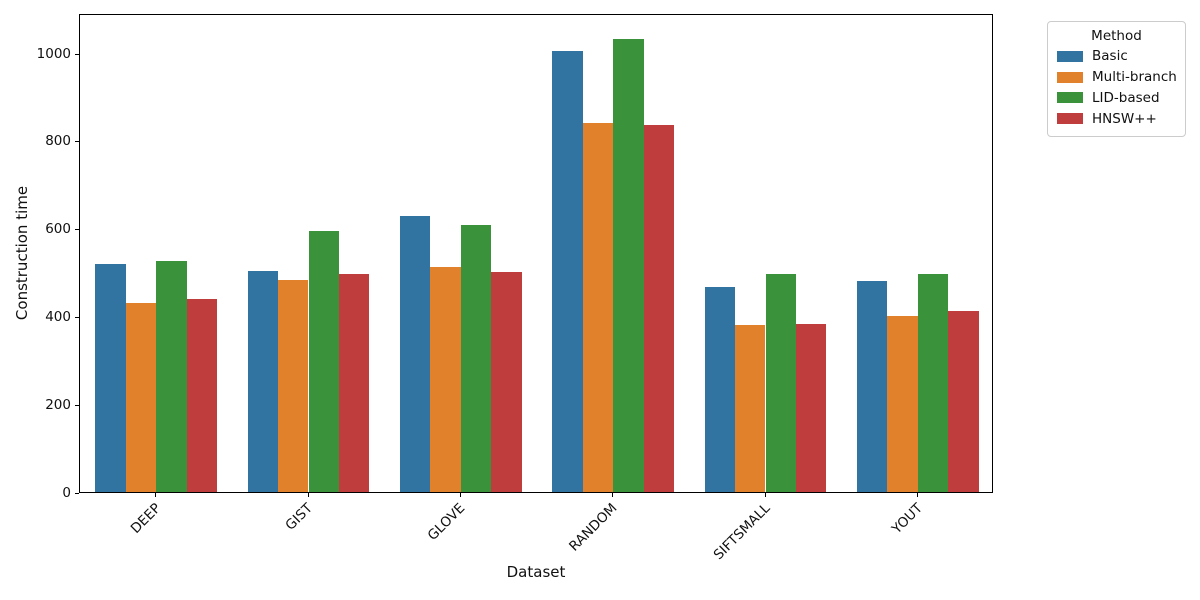 This screenshot has width=1200, height=600. I want to click on legend-item-label: LID-based, so click(1126, 97).